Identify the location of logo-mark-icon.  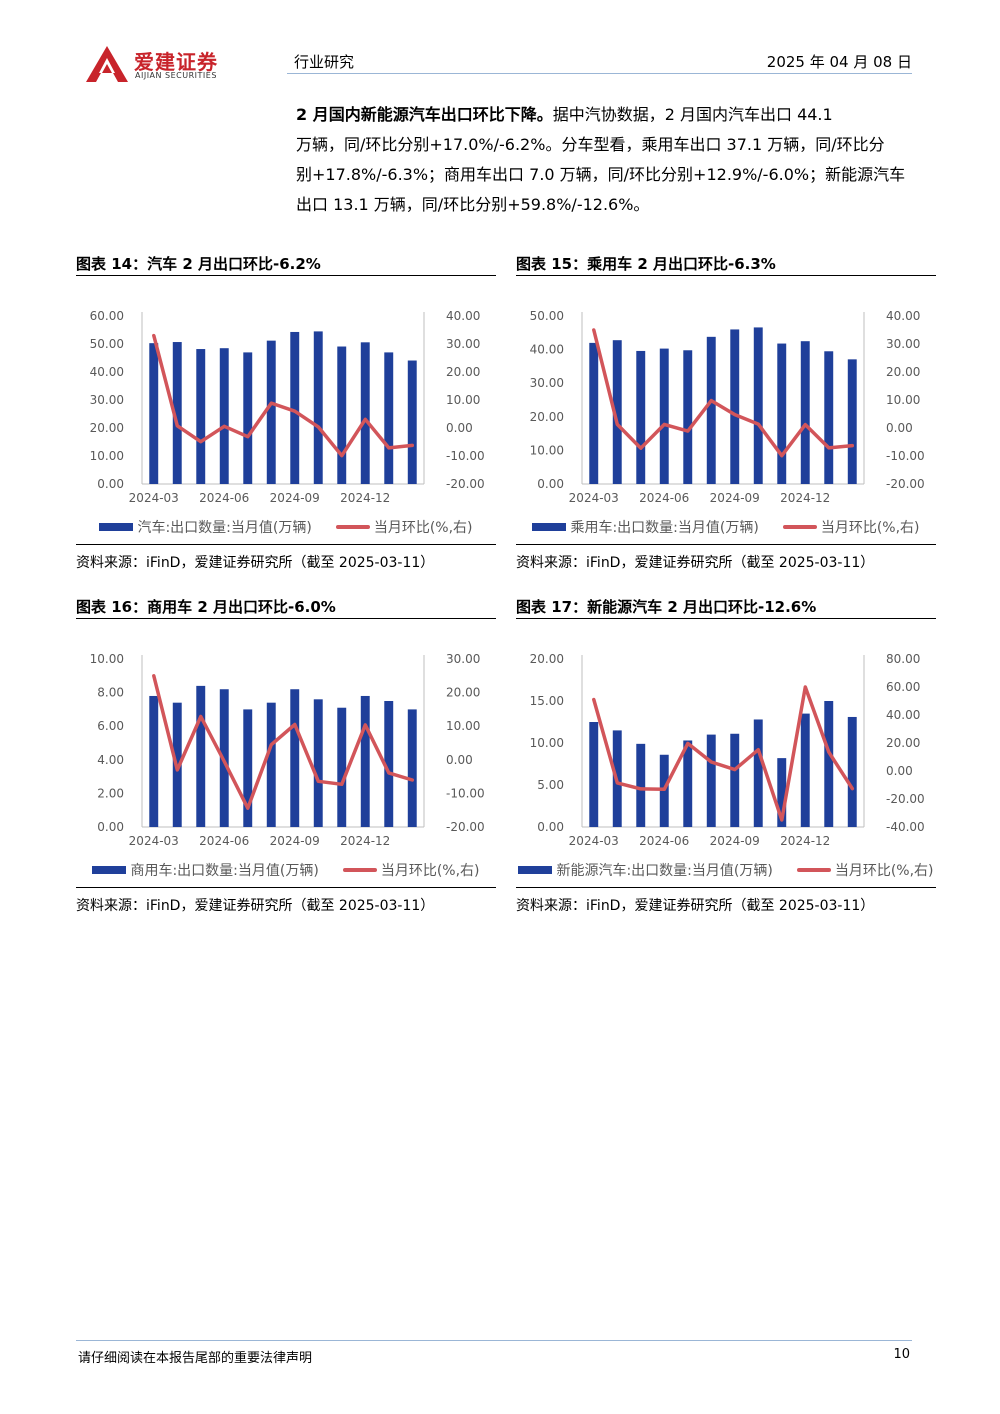
(107, 64).